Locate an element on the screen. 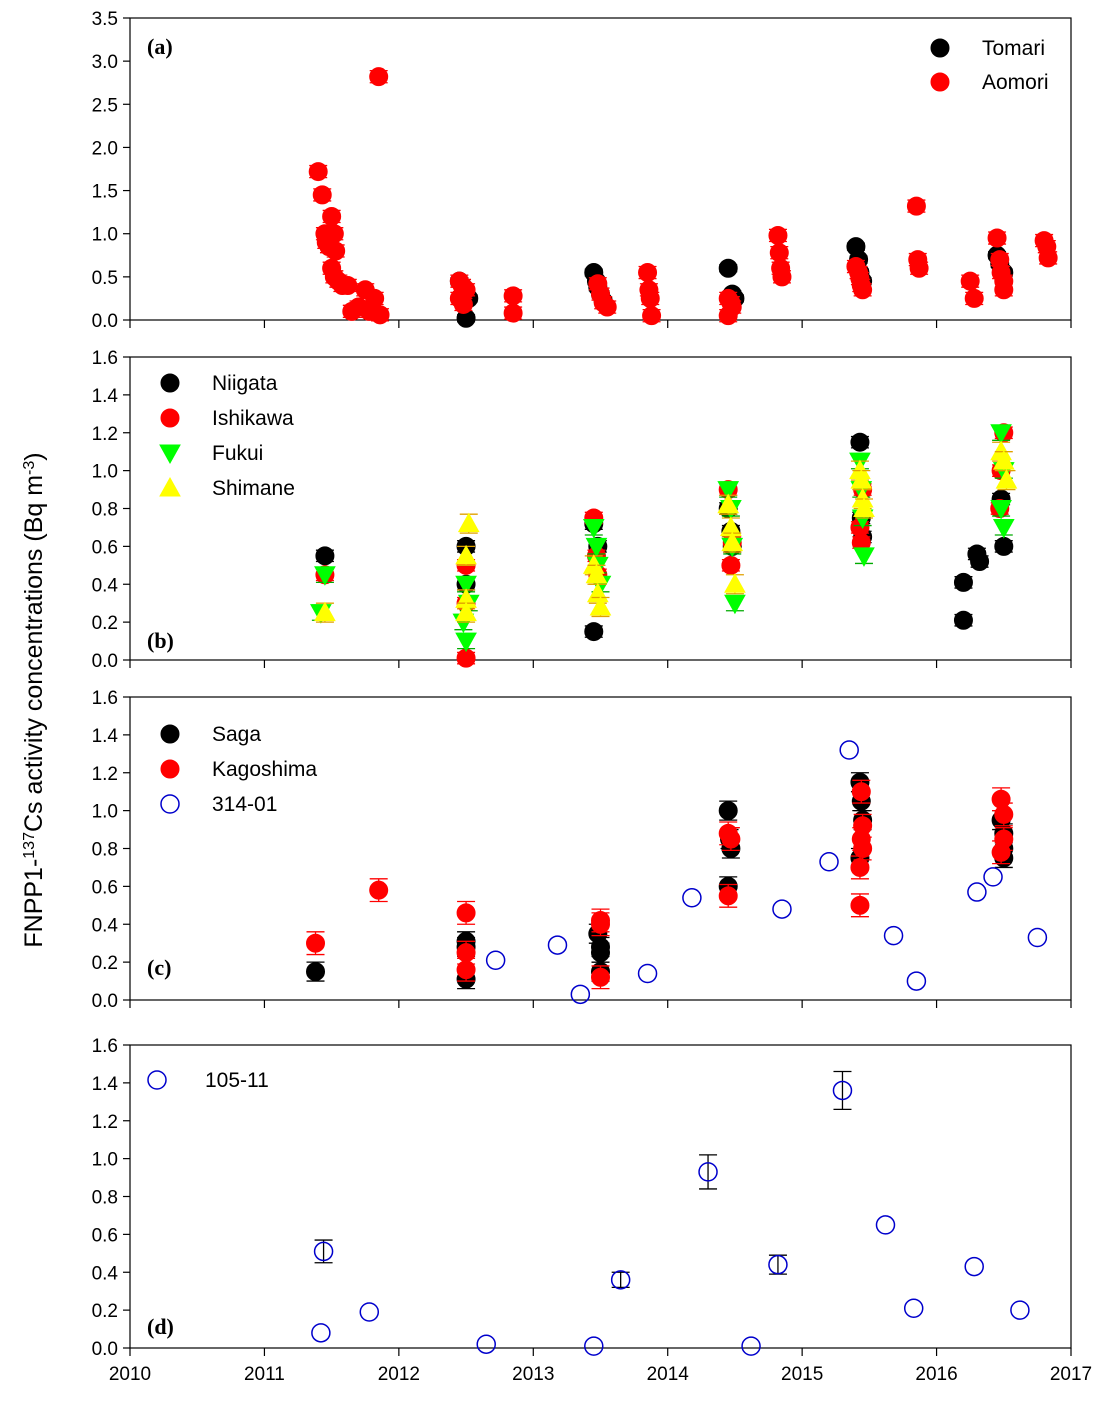  legend-entry: 314-01 is located at coordinates (218, 804).